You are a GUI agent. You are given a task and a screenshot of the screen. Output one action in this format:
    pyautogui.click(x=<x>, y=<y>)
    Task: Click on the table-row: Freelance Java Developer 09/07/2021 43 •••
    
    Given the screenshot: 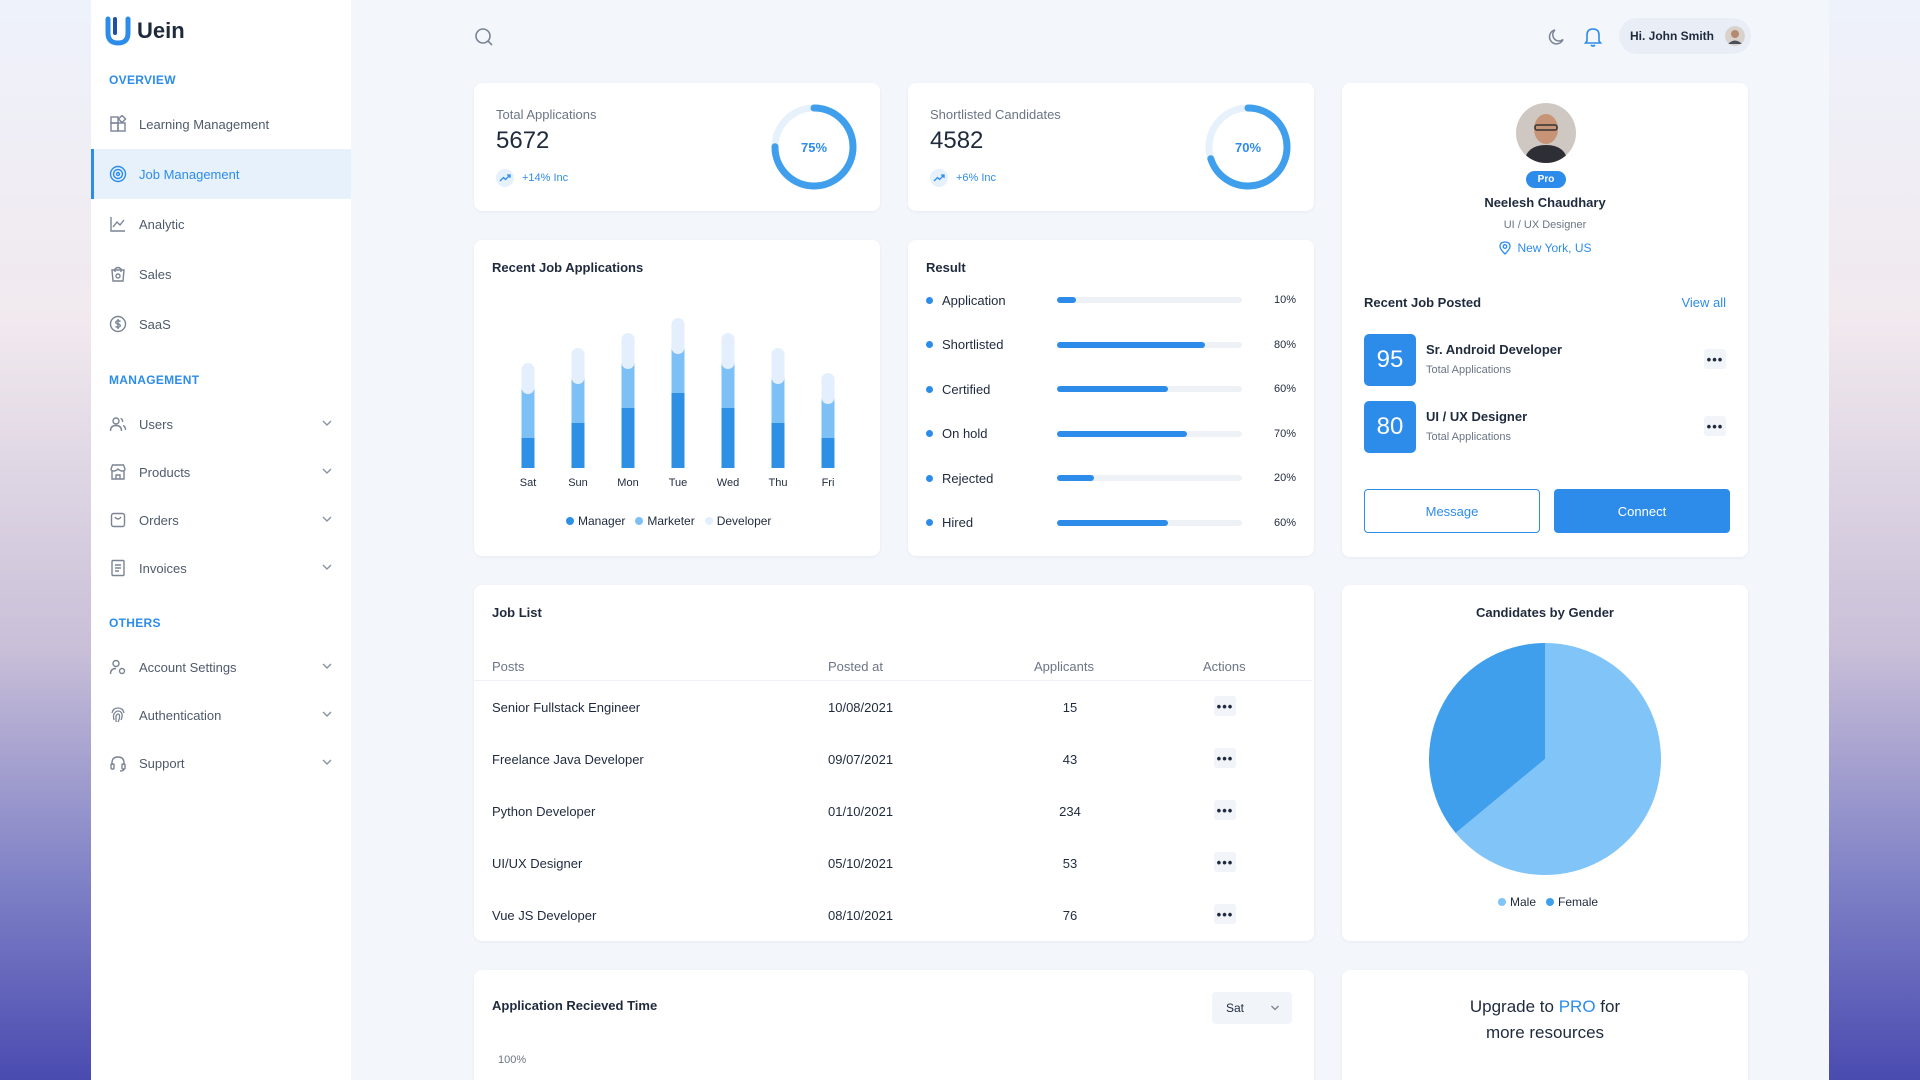 What is the action you would take?
    pyautogui.click(x=893, y=760)
    